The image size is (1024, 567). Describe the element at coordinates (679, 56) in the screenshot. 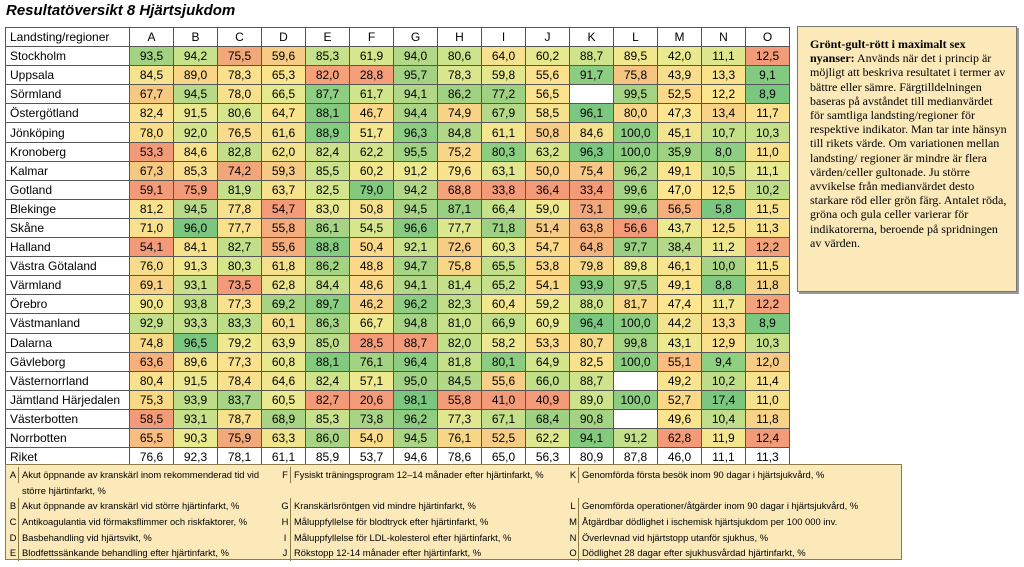

I see `table-cell: 42,0` at that location.